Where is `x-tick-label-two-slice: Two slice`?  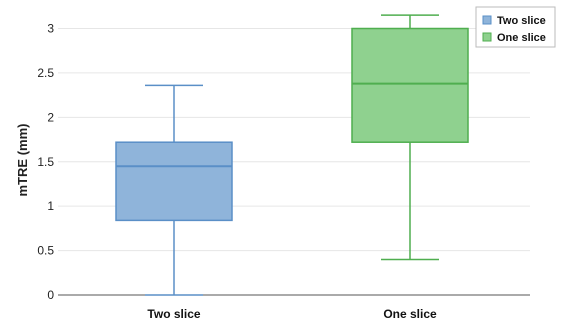
x-tick-label-two-slice: Two slice is located at coordinates (173, 314).